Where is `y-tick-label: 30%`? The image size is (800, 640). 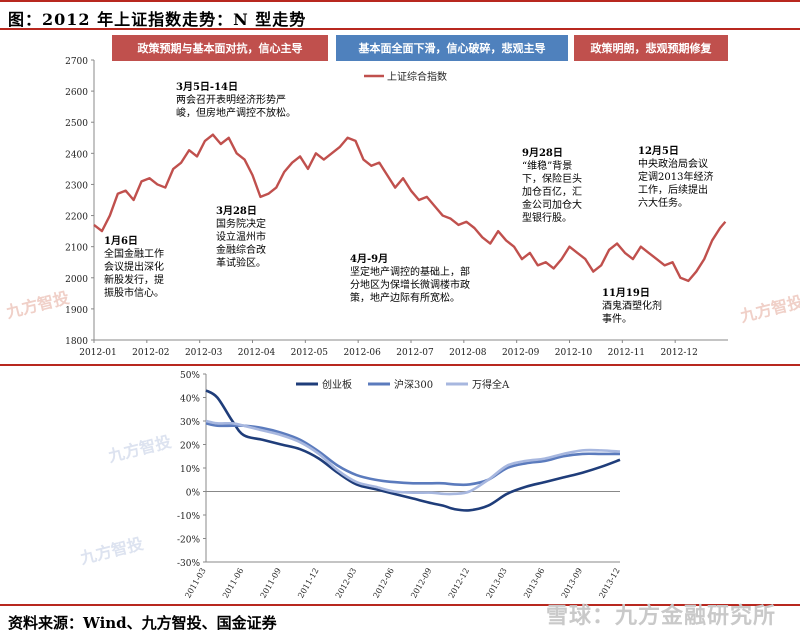
y-tick-label: 30% is located at coordinates (190, 423).